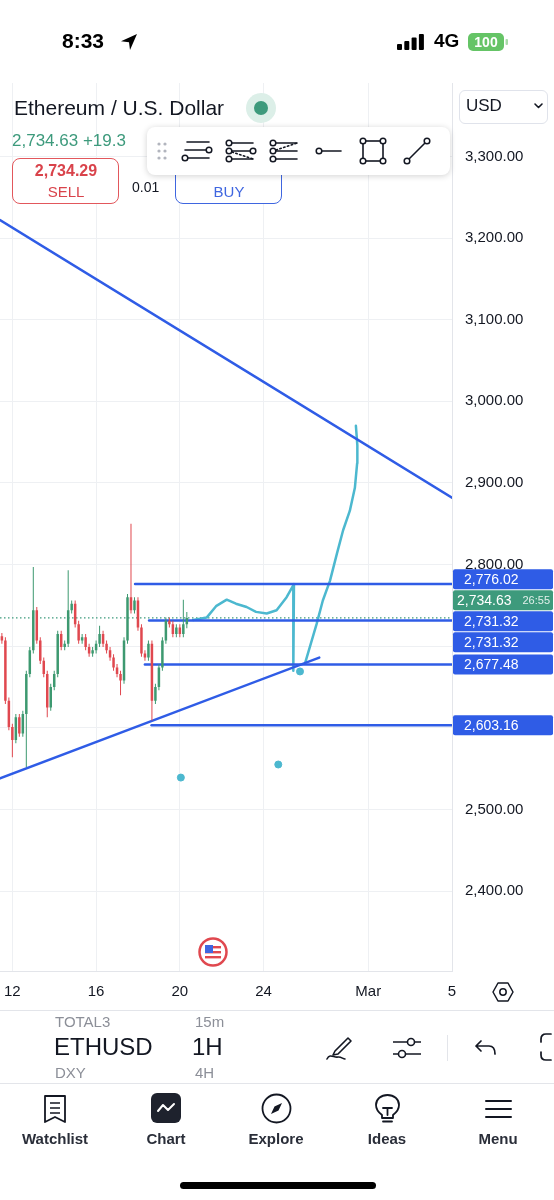  Describe the element at coordinates (119, 108) in the screenshot. I see `text: Ethereum / U.S. Dollar` at that location.